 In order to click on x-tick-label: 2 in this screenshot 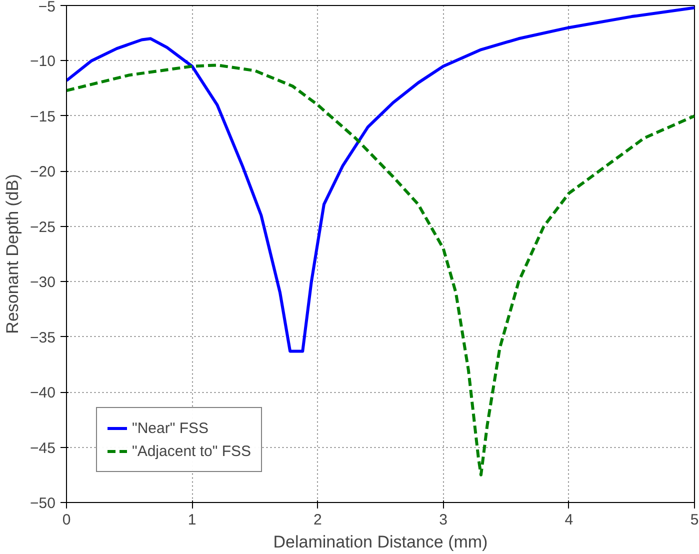, I will do `click(318, 520)`.